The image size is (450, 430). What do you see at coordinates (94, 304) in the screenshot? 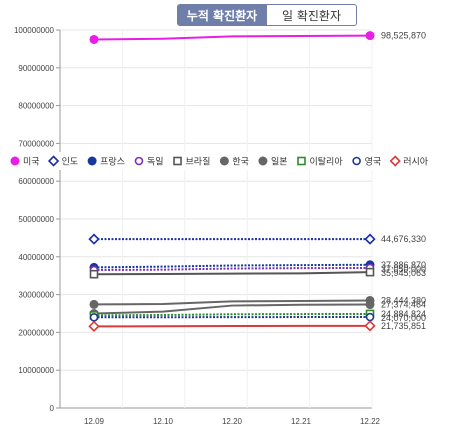
I see `data-point-start-한국` at bounding box center [94, 304].